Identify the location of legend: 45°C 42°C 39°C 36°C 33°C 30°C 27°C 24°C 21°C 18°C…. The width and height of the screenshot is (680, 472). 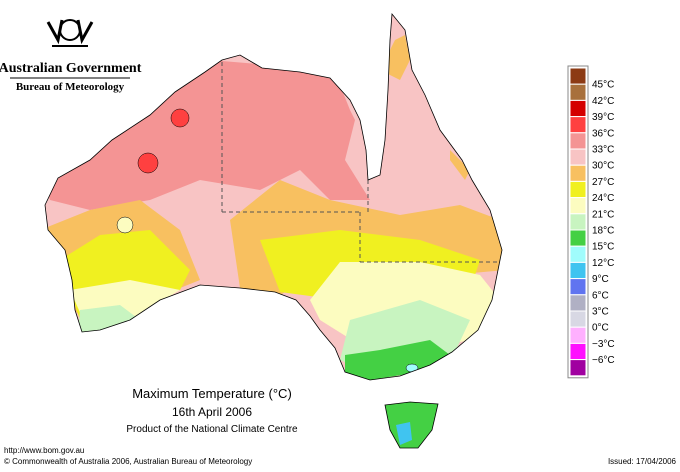
(591, 222).